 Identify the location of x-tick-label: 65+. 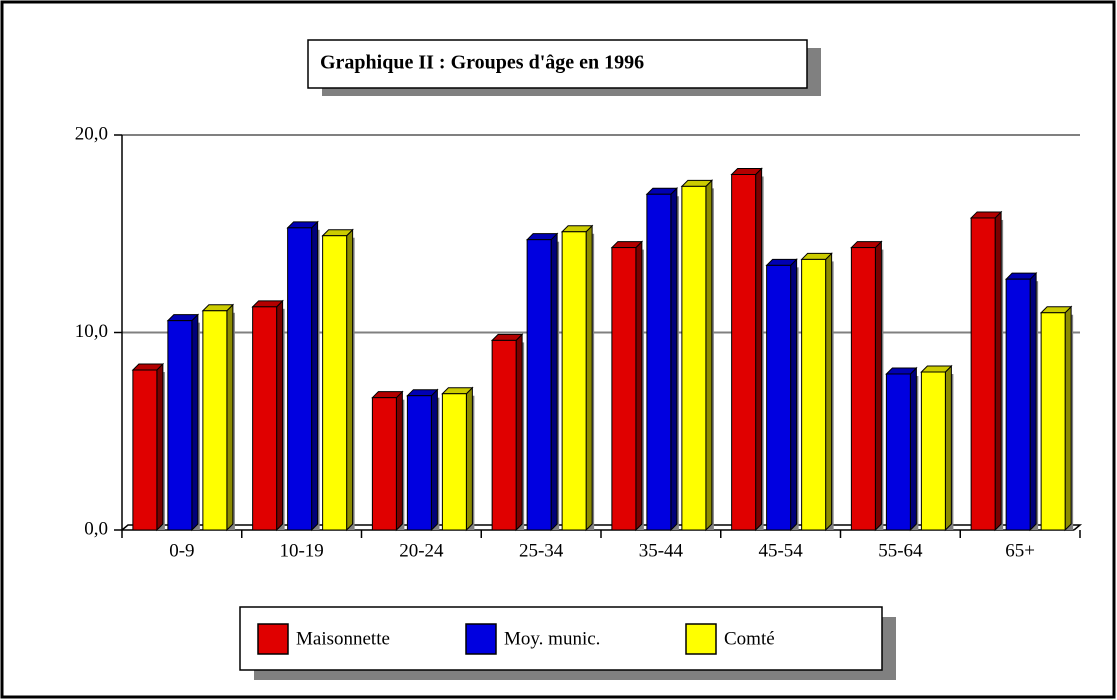
(1020, 550).